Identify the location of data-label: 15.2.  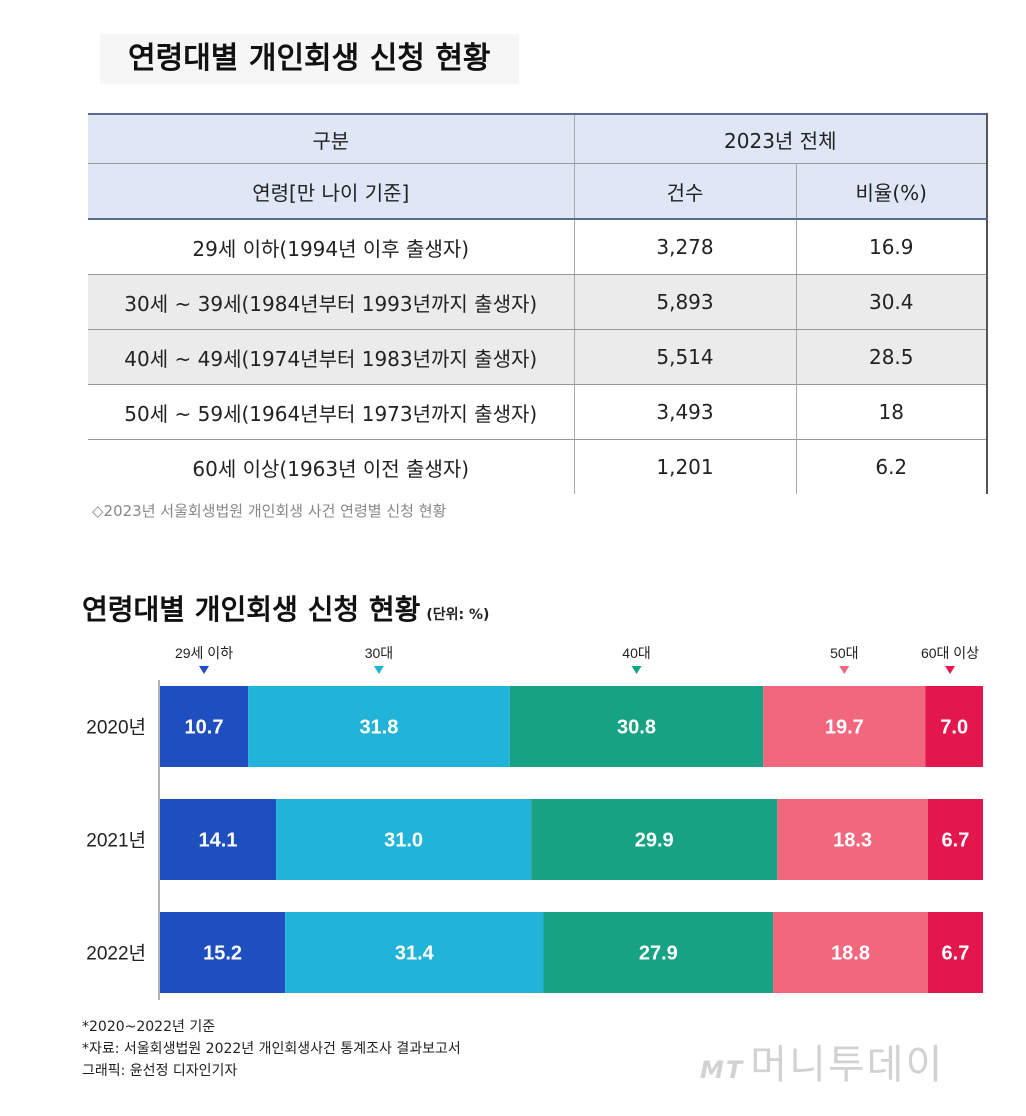
(222, 954).